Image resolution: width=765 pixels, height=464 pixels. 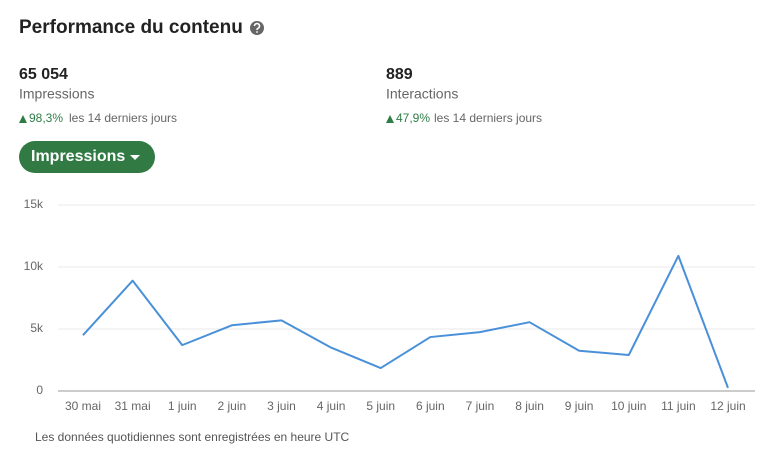 I want to click on x-tick-label: 11 juin, so click(x=678, y=406).